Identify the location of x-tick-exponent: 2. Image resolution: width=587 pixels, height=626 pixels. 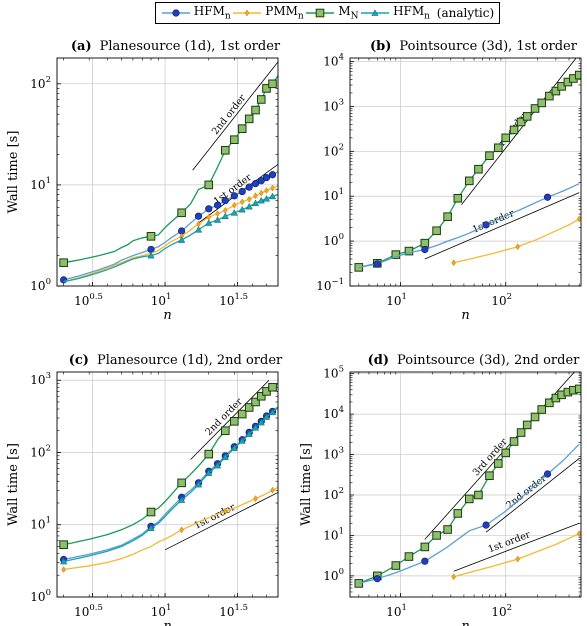
(509, 297).